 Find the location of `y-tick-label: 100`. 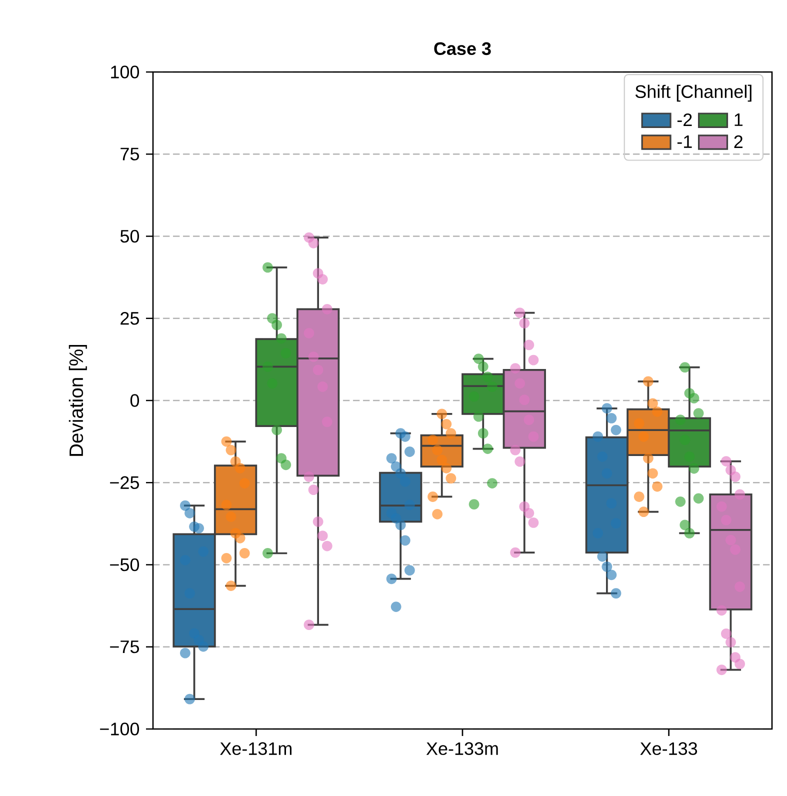

y-tick-label: 100 is located at coordinates (125, 72).